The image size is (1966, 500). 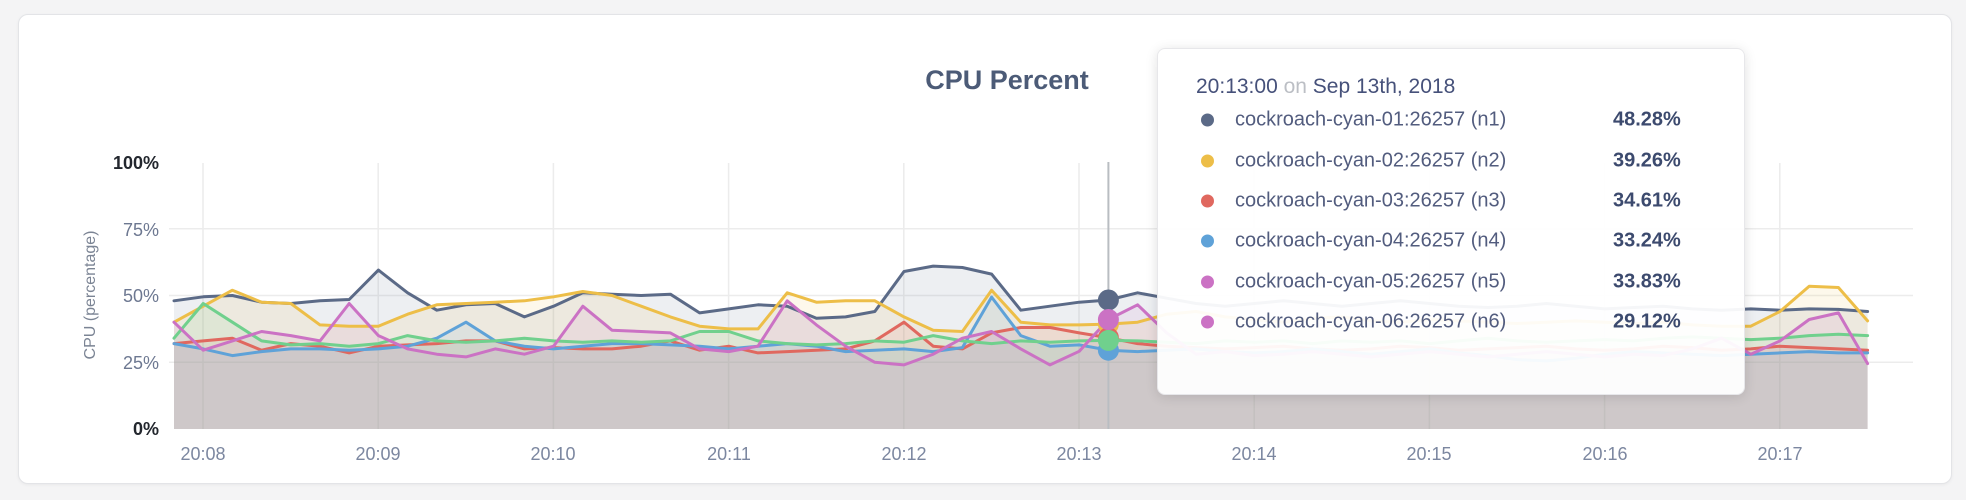 I want to click on x-tick-label: 20:15, so click(x=1429, y=454).